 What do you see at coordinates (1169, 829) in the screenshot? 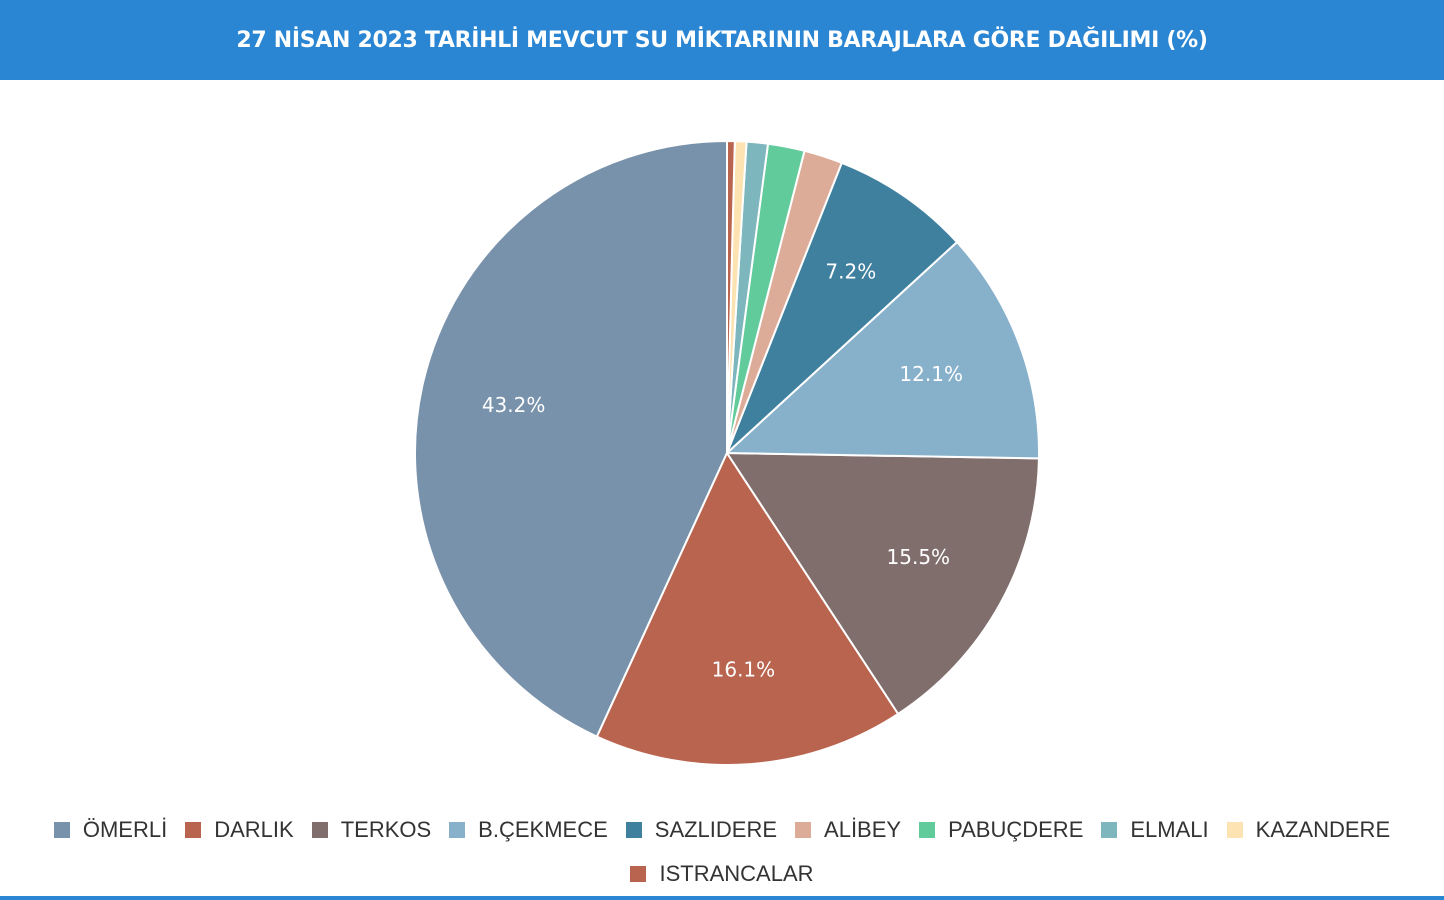
I see `legend-label: ELMALI` at bounding box center [1169, 829].